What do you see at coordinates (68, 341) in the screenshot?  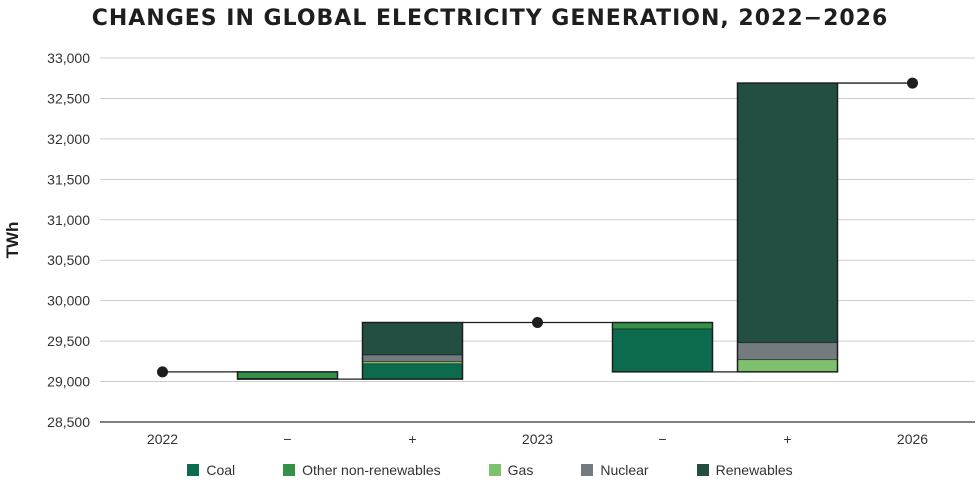 I see `y-tick-label: 29,500` at bounding box center [68, 341].